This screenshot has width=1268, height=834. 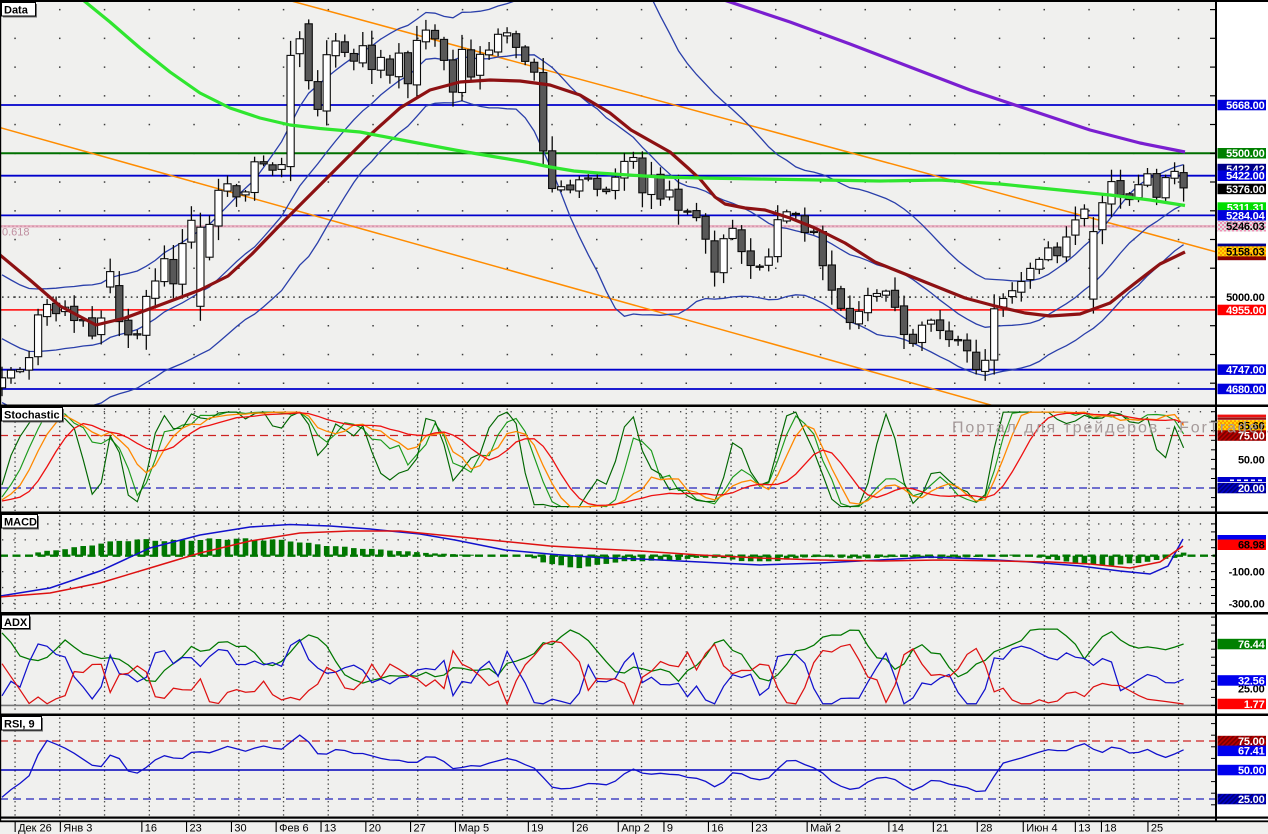 I want to click on svg-text: 4680.00, so click(x=1245, y=390).